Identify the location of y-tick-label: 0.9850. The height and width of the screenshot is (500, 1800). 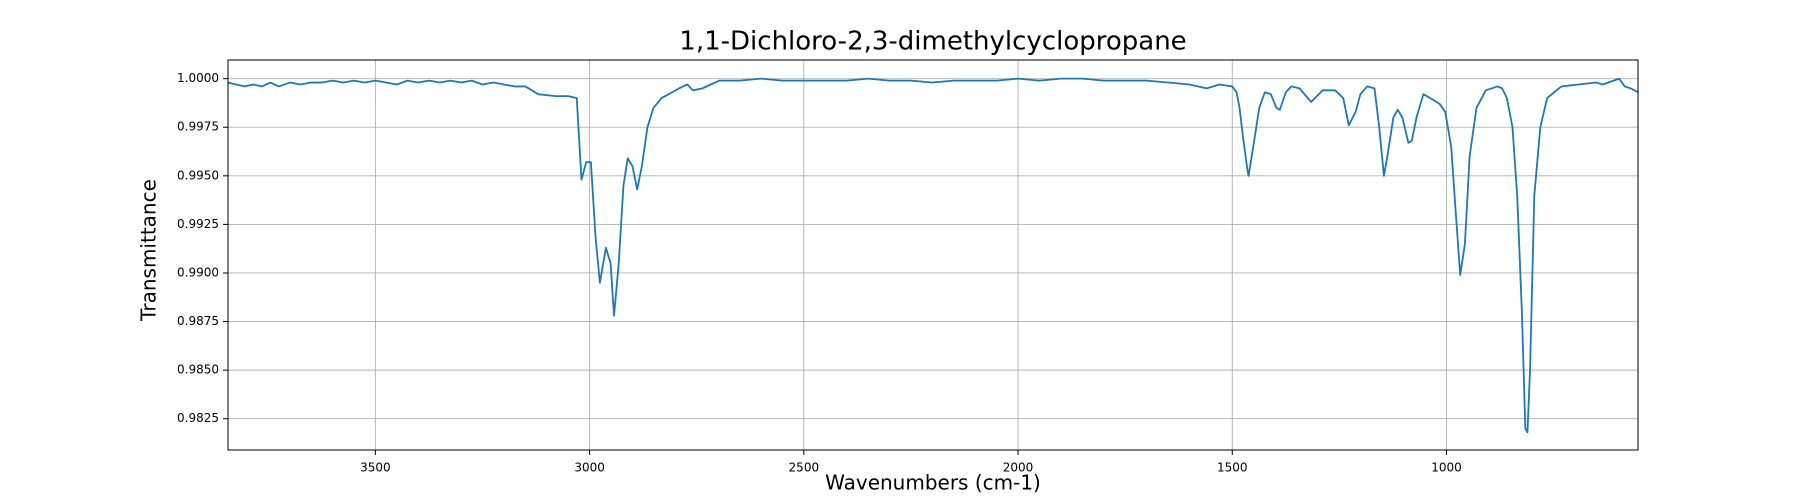
(198, 370).